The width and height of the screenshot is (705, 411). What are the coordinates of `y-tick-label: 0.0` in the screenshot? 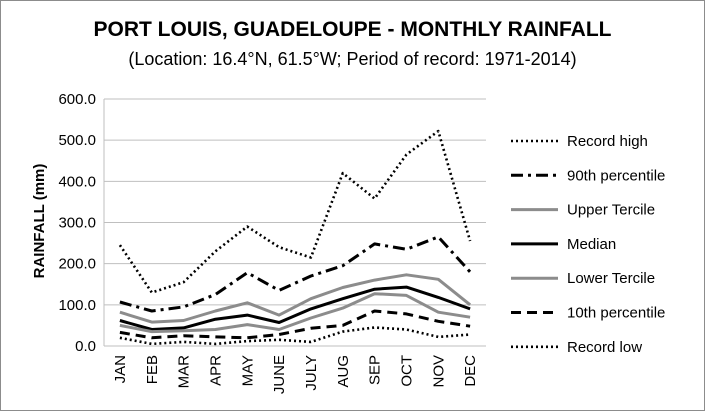 It's located at (85, 346).